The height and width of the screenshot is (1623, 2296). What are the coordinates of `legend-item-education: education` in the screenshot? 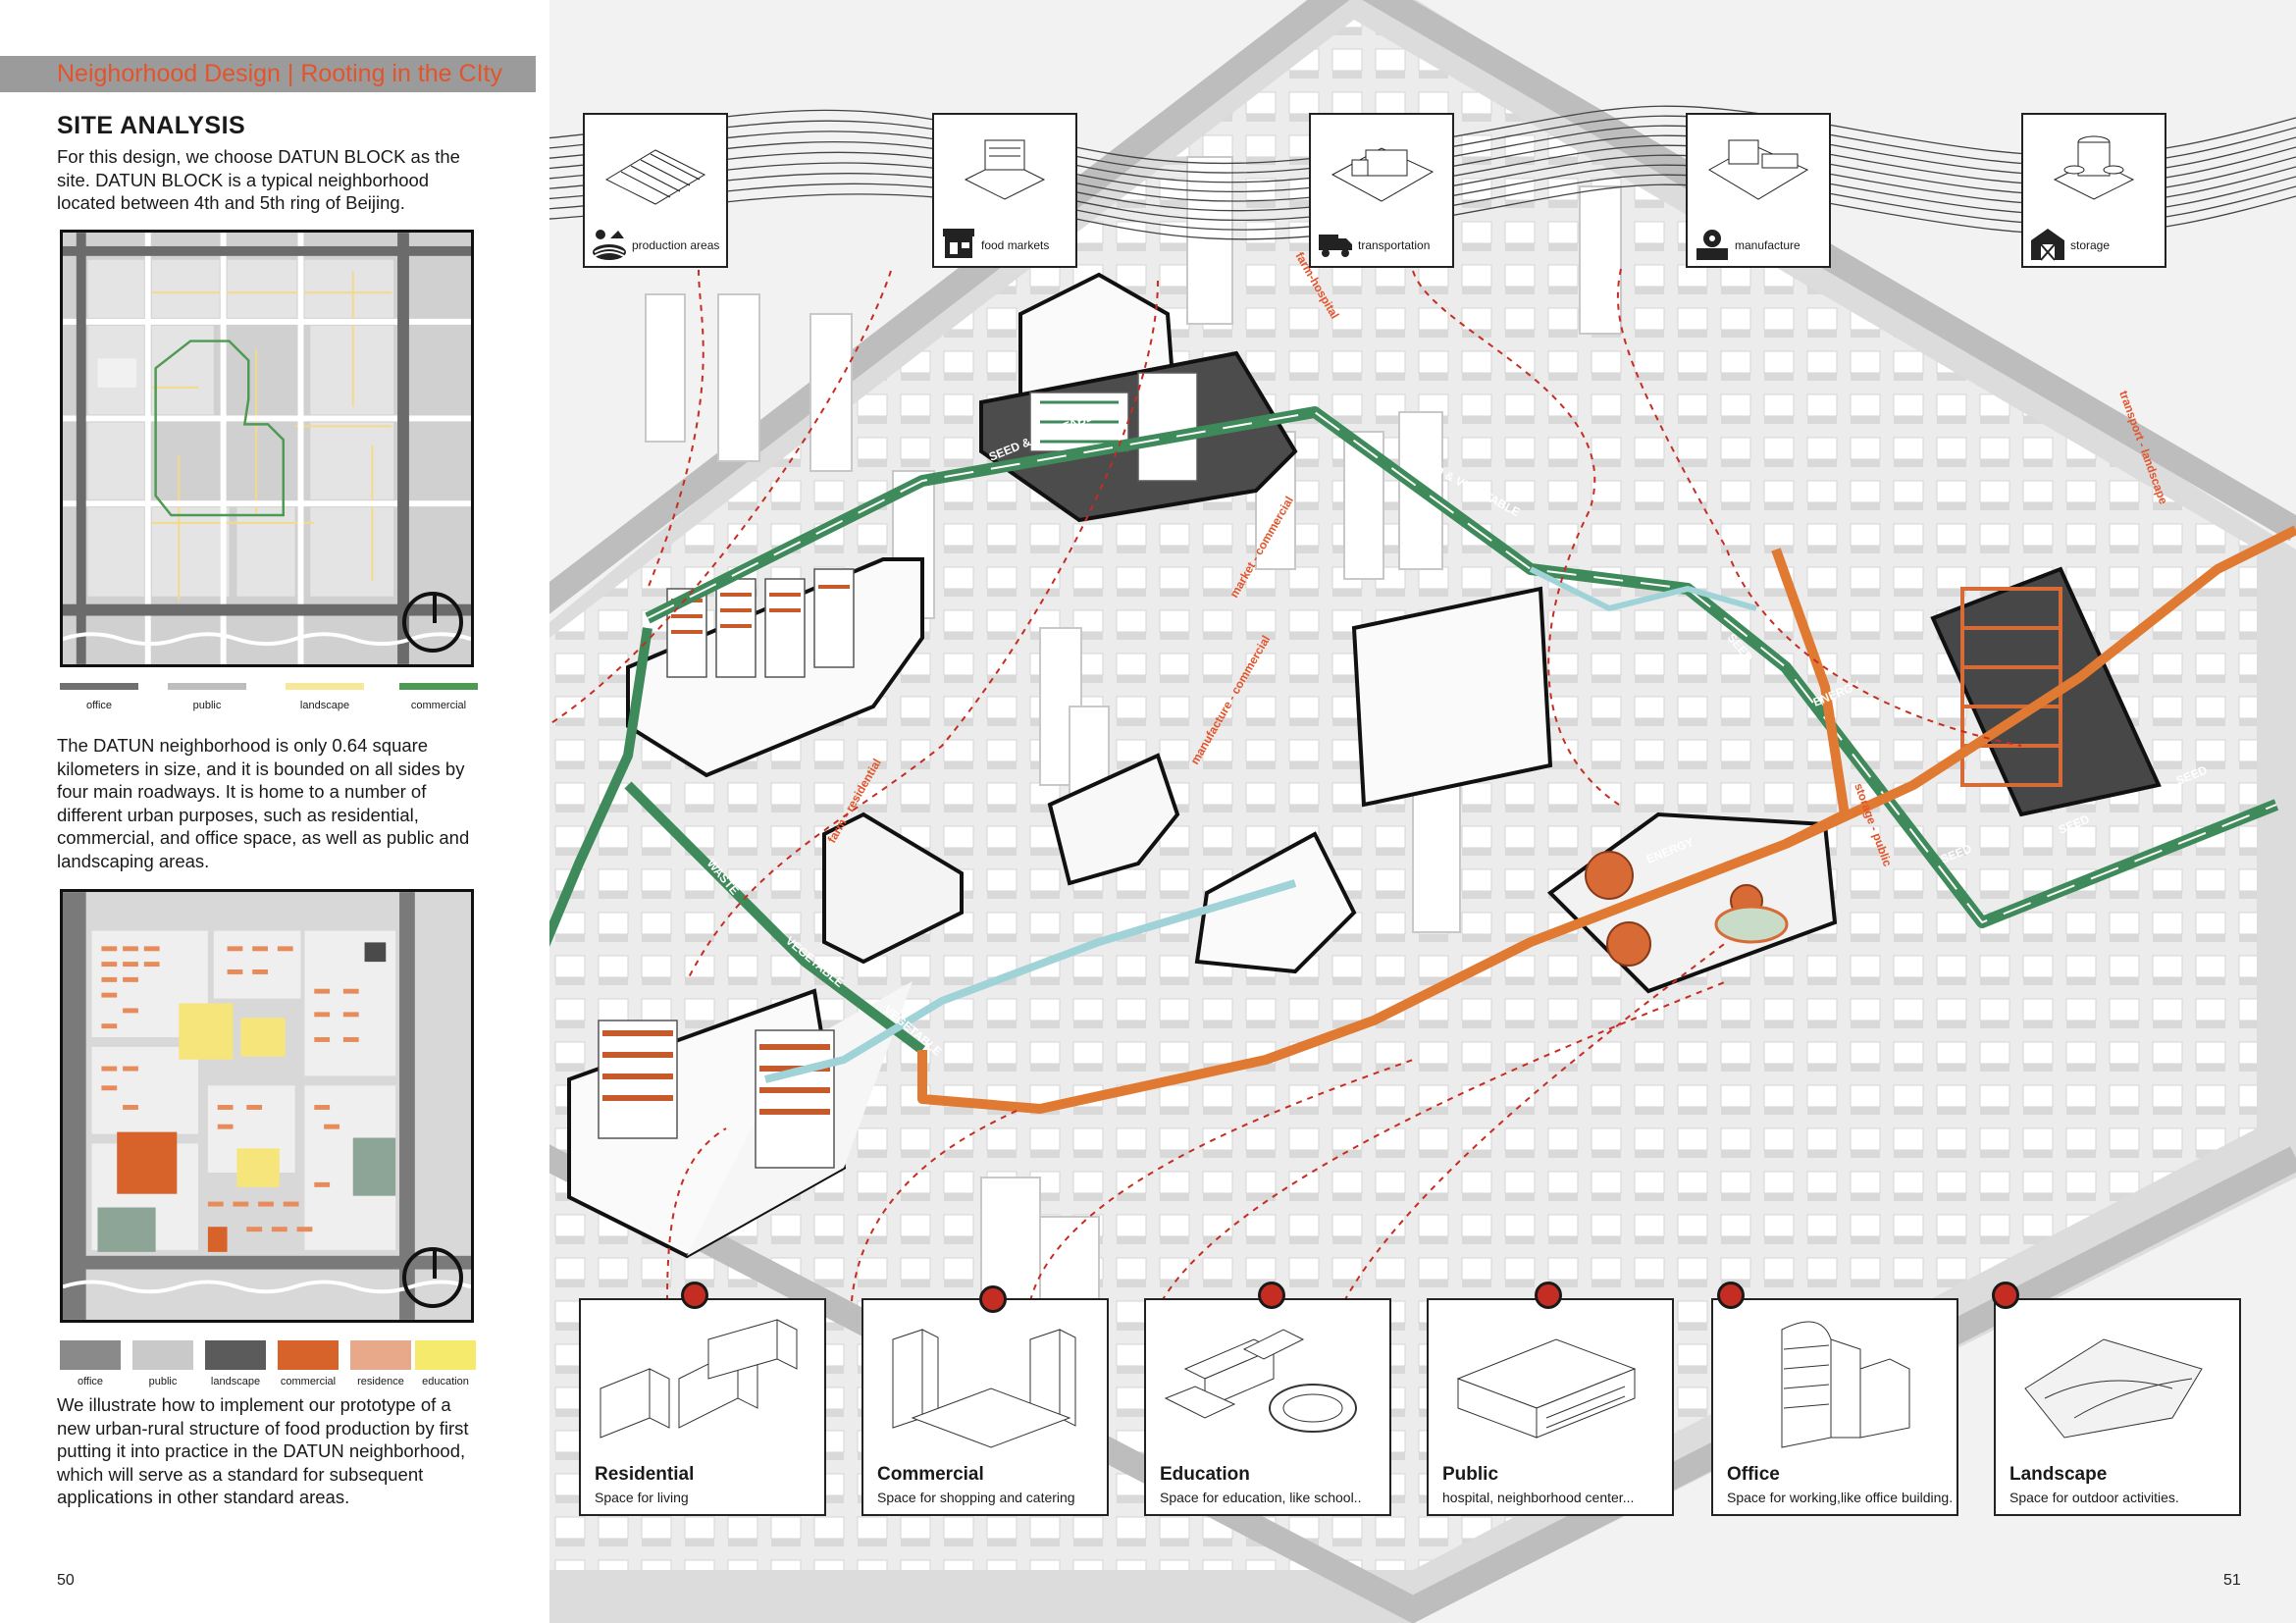 It's located at (445, 1363).